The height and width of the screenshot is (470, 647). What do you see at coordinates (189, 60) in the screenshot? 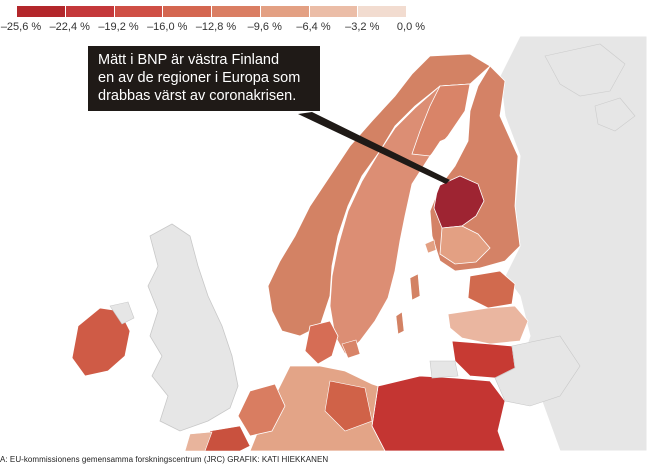
I see `callout-line-1: Mätt i BNP är västra Finland` at bounding box center [189, 60].